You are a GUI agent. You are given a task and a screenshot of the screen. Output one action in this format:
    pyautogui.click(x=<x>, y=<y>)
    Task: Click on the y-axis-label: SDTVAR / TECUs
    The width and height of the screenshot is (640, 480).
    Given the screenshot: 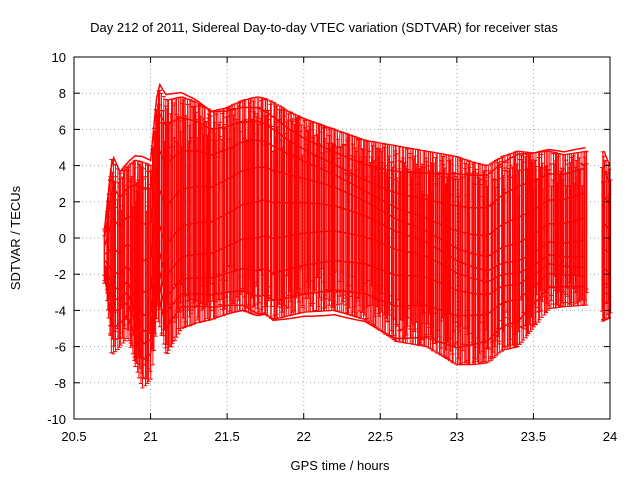 What is the action you would take?
    pyautogui.click(x=15, y=237)
    